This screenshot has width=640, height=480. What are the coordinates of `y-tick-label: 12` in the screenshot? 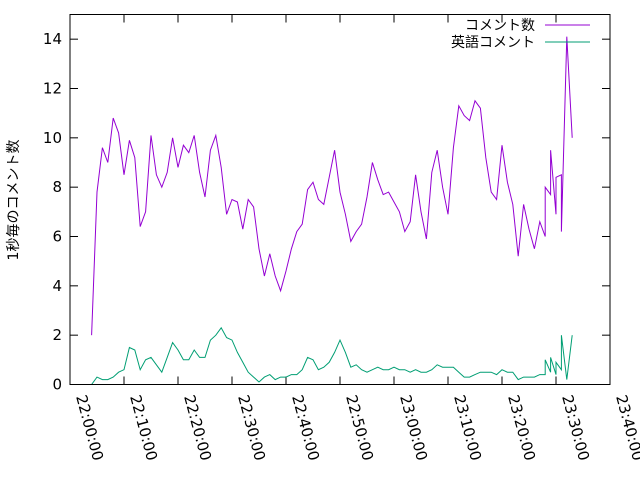 It's located at (52, 89).